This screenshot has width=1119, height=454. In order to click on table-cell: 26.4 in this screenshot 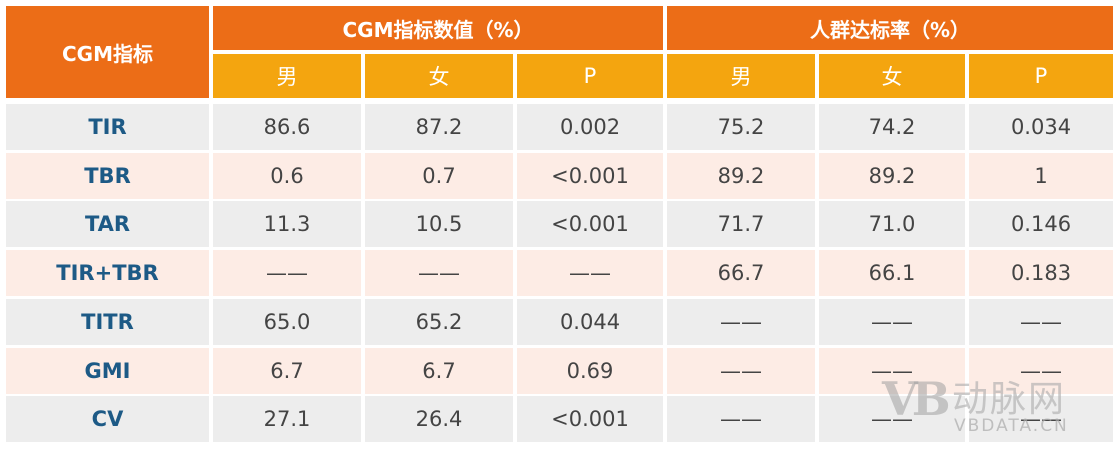, I will do `click(439, 419)`.